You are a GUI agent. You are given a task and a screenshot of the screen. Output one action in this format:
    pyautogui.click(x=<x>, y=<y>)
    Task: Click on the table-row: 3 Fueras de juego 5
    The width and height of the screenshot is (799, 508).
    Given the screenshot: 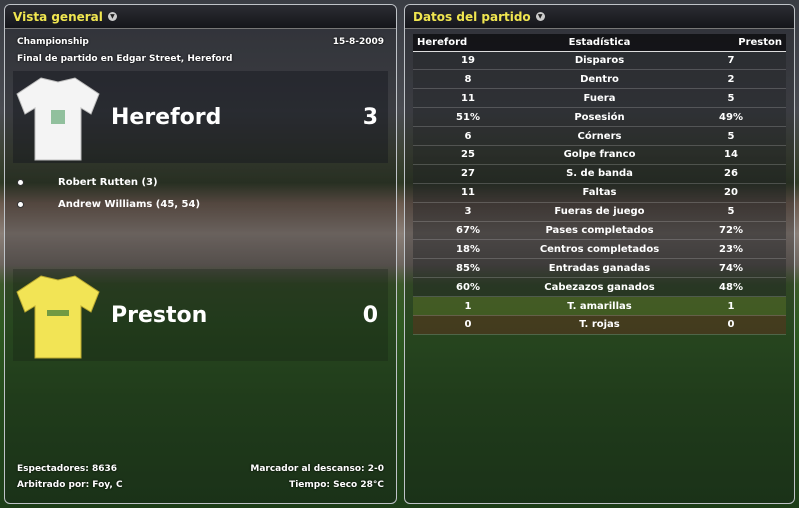 What is the action you would take?
    pyautogui.click(x=599, y=212)
    